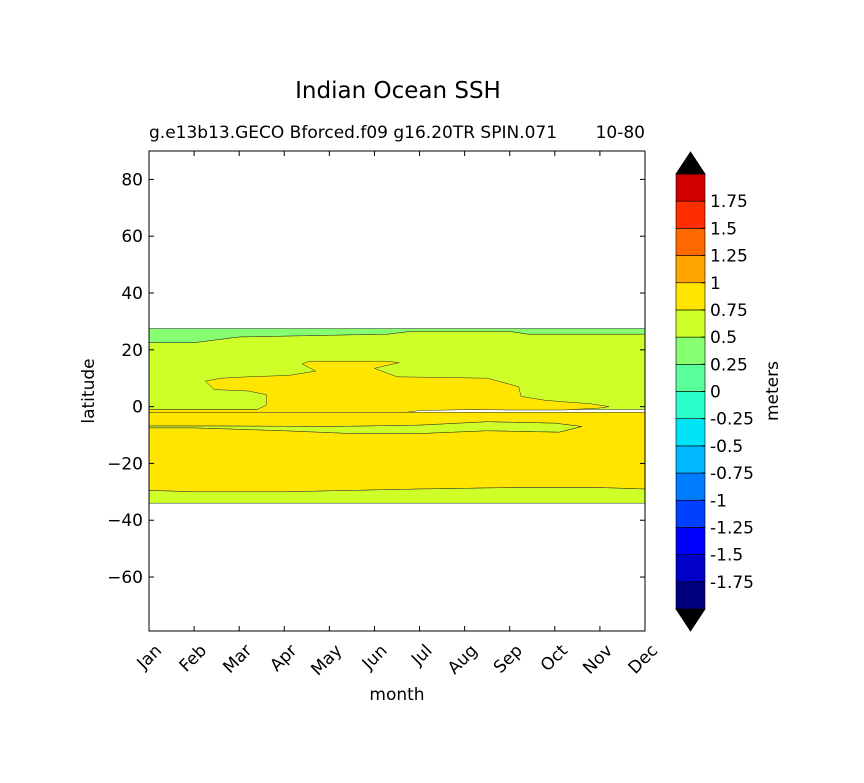  What do you see at coordinates (732, 474) in the screenshot?
I see `colorbar-tick-label: -0.75` at bounding box center [732, 474].